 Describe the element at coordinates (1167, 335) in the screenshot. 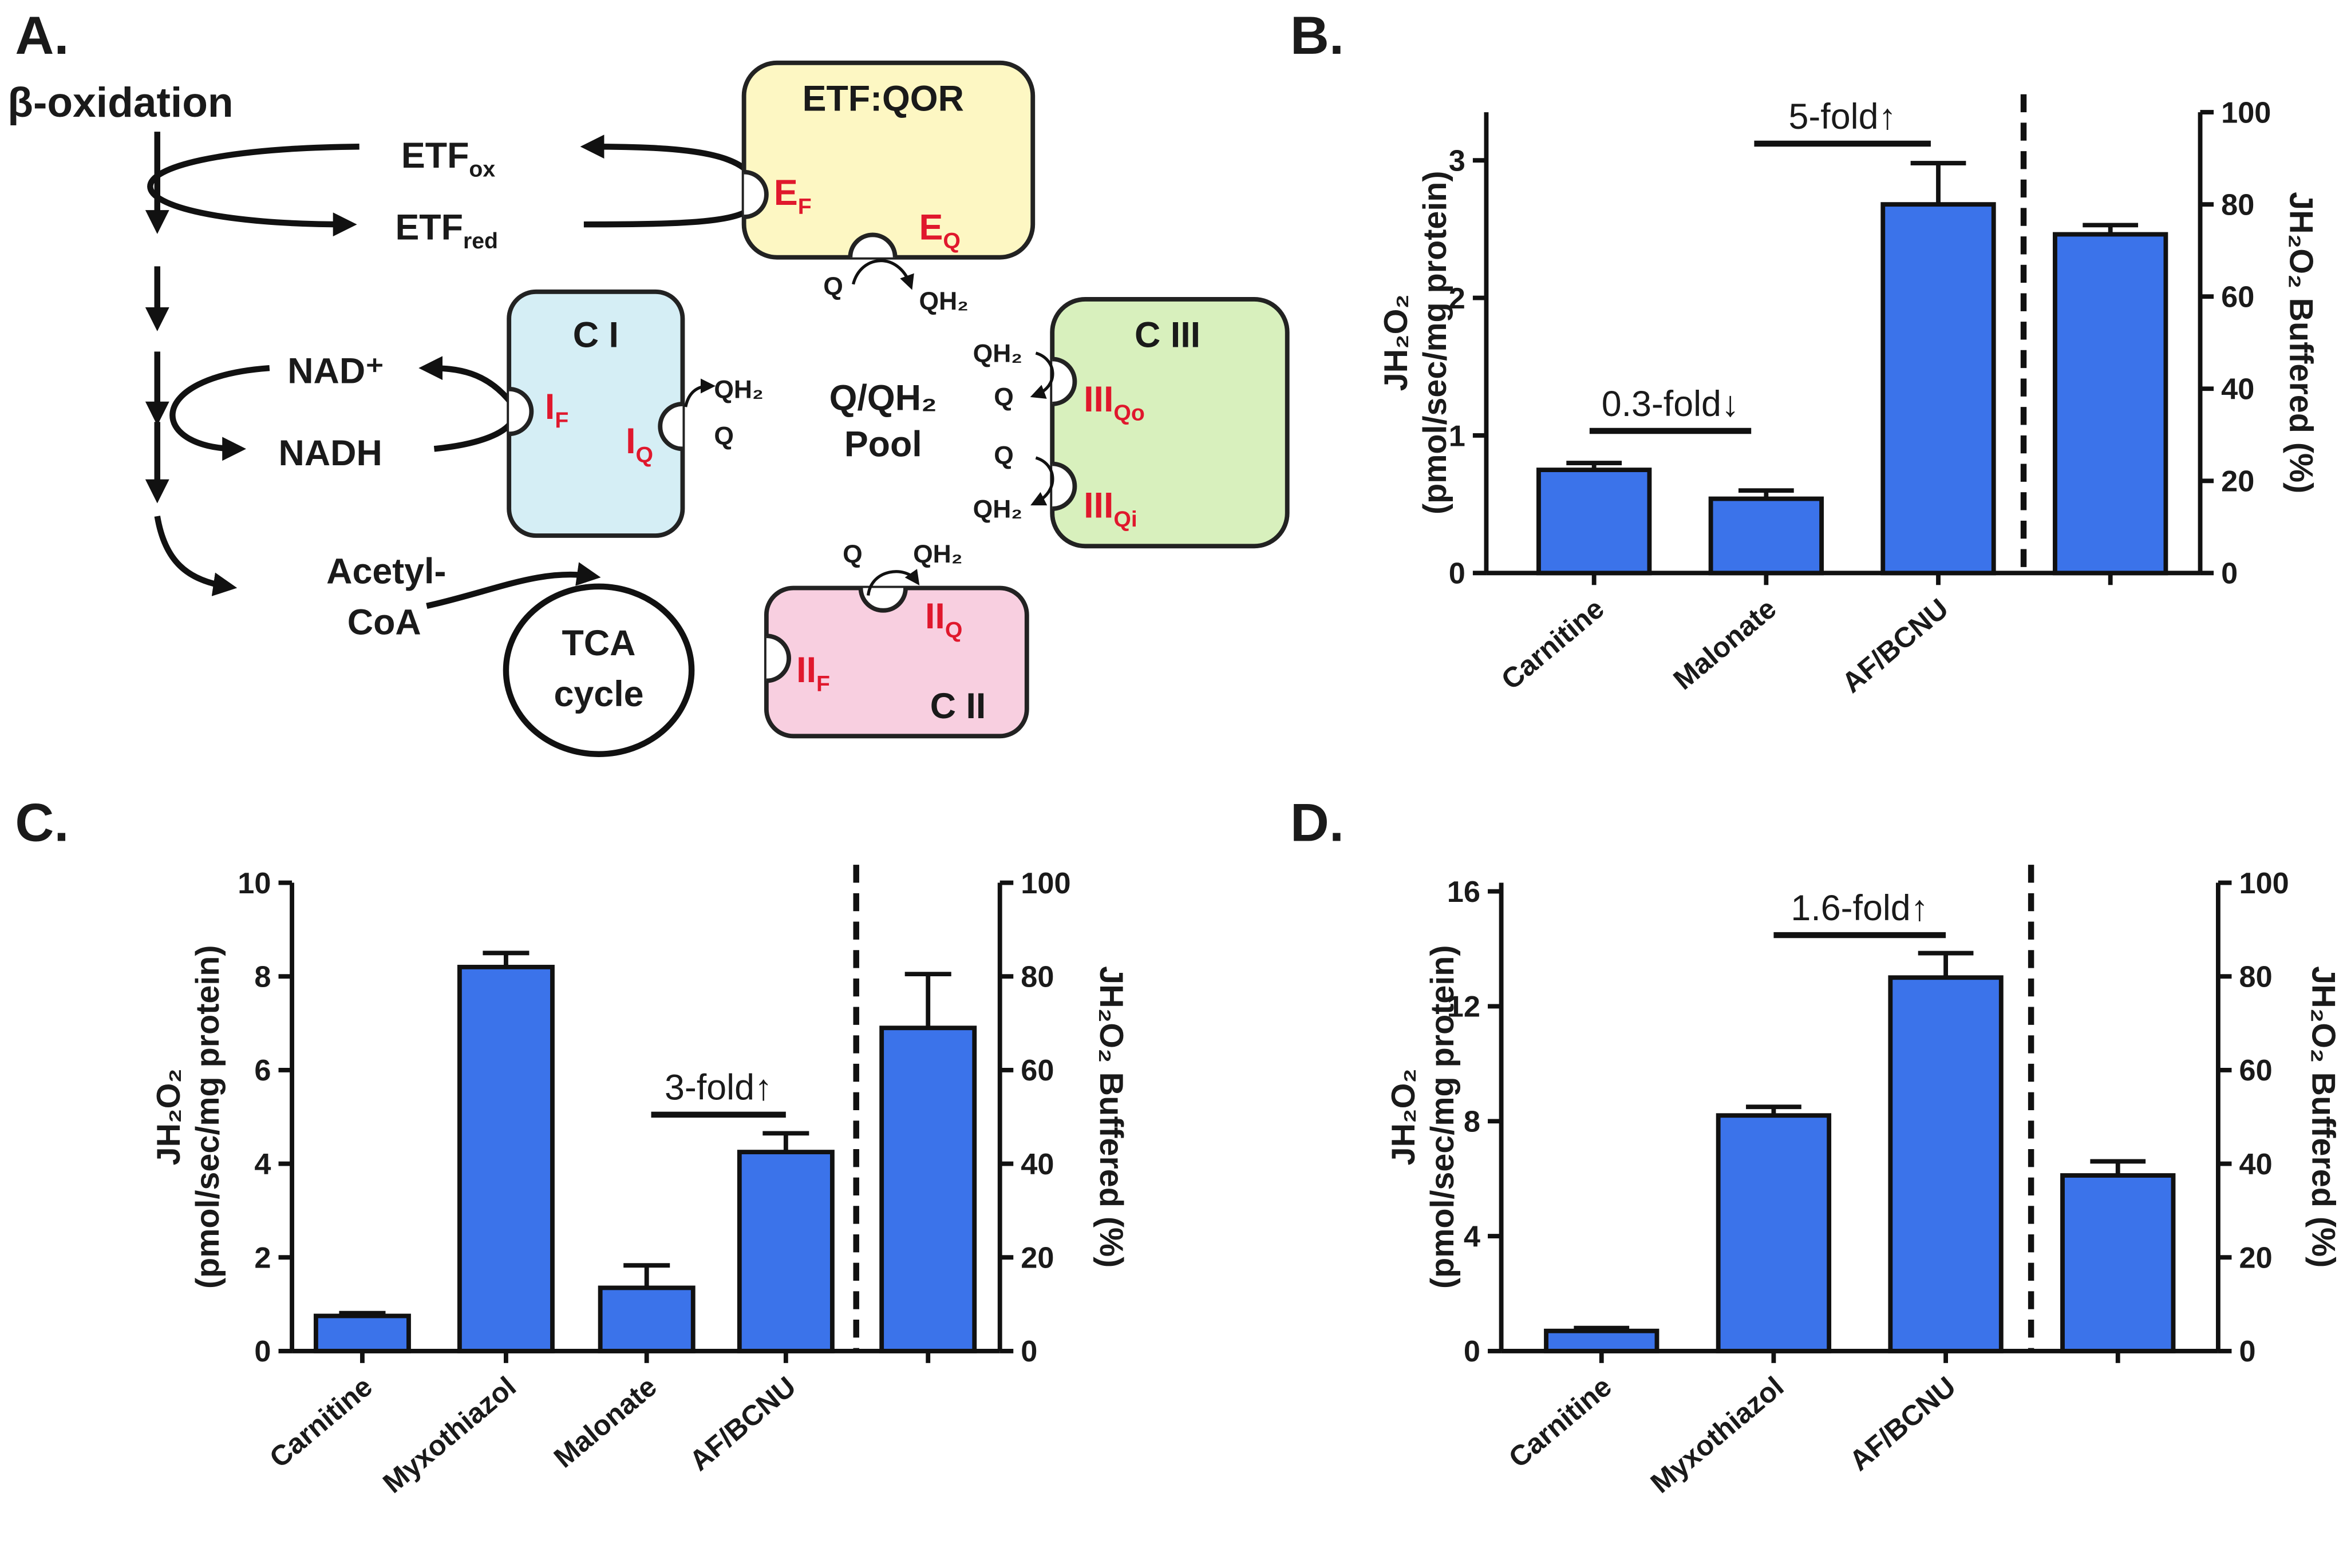

I see `box-label: C III` at that location.